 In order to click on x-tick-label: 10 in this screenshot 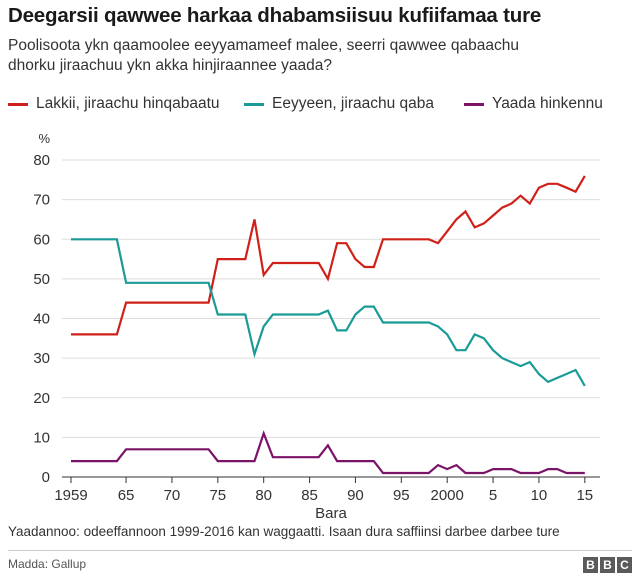, I will do `click(539, 495)`.